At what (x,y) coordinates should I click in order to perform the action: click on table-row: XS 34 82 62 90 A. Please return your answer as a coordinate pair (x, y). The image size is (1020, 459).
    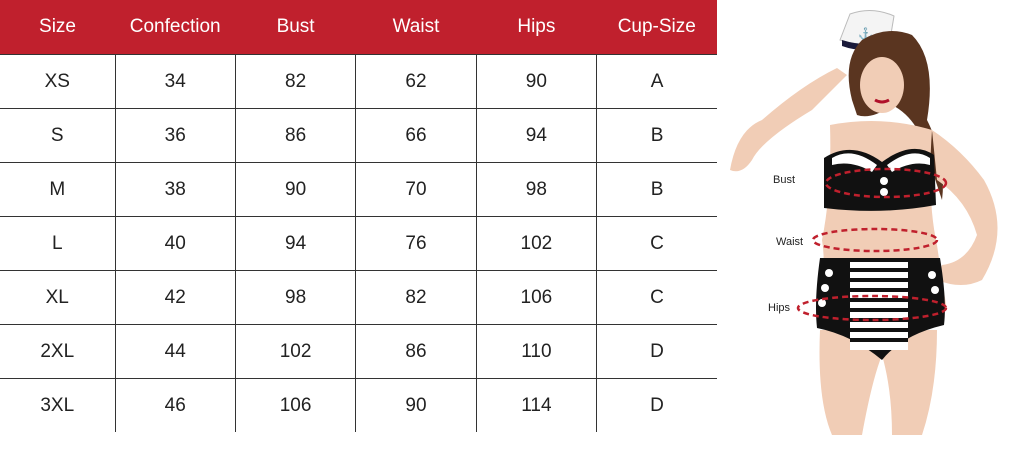
    Looking at the image, I should click on (358, 81).